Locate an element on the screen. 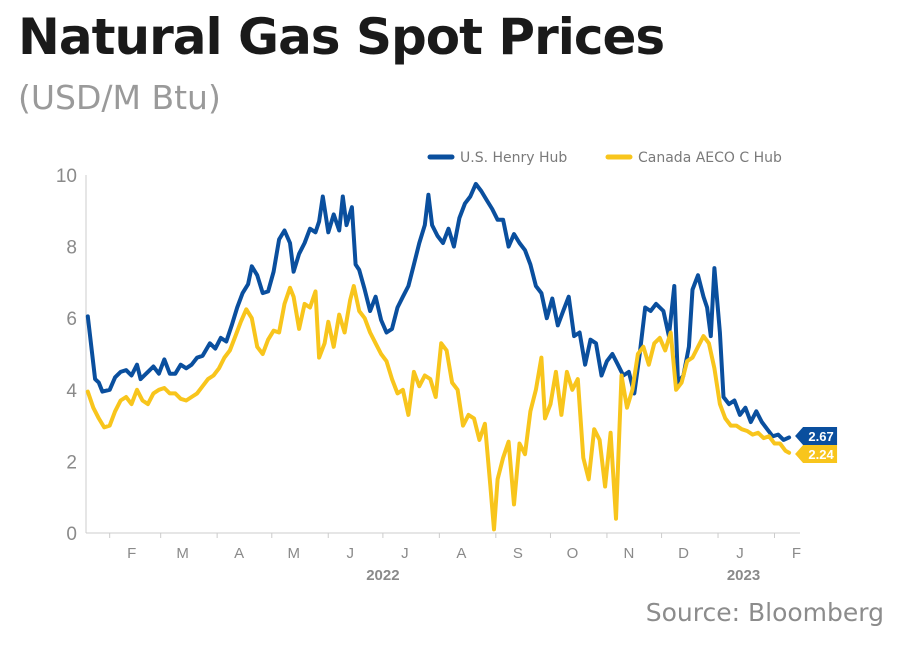  x-tick-label: S is located at coordinates (518, 553).